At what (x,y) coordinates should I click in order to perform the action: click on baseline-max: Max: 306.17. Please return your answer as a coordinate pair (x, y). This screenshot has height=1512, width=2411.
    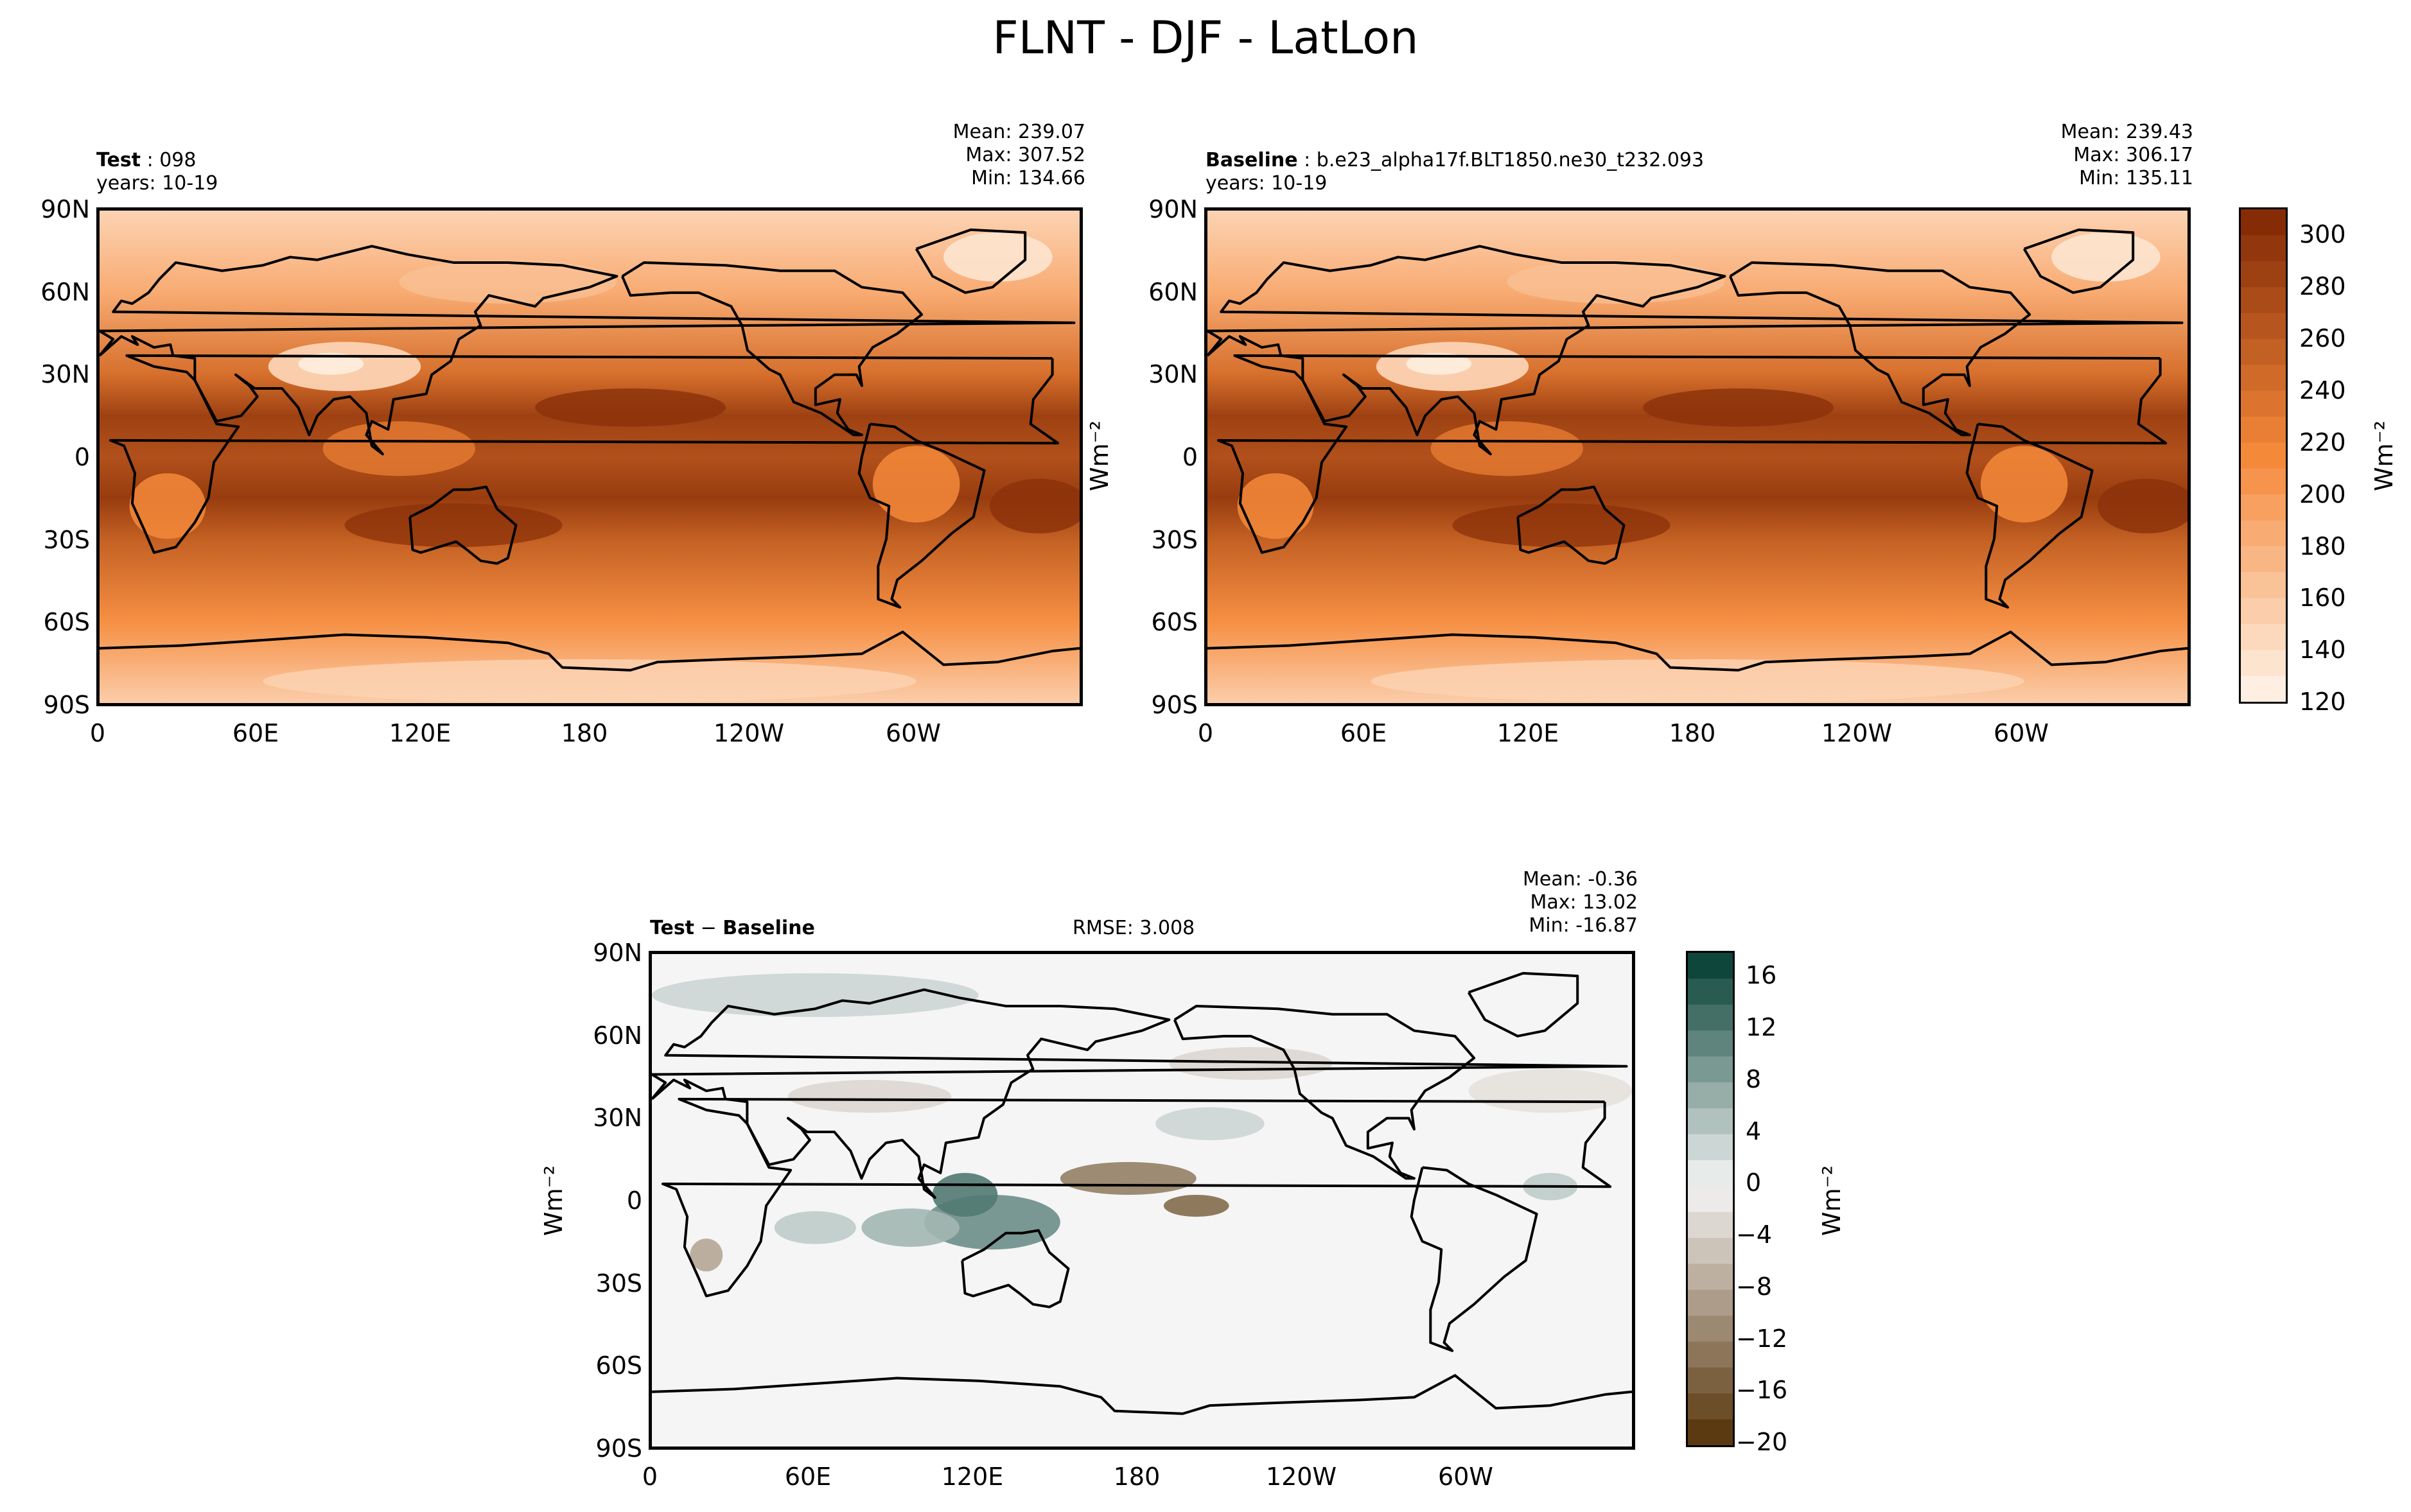
    Looking at the image, I should click on (2133, 155).